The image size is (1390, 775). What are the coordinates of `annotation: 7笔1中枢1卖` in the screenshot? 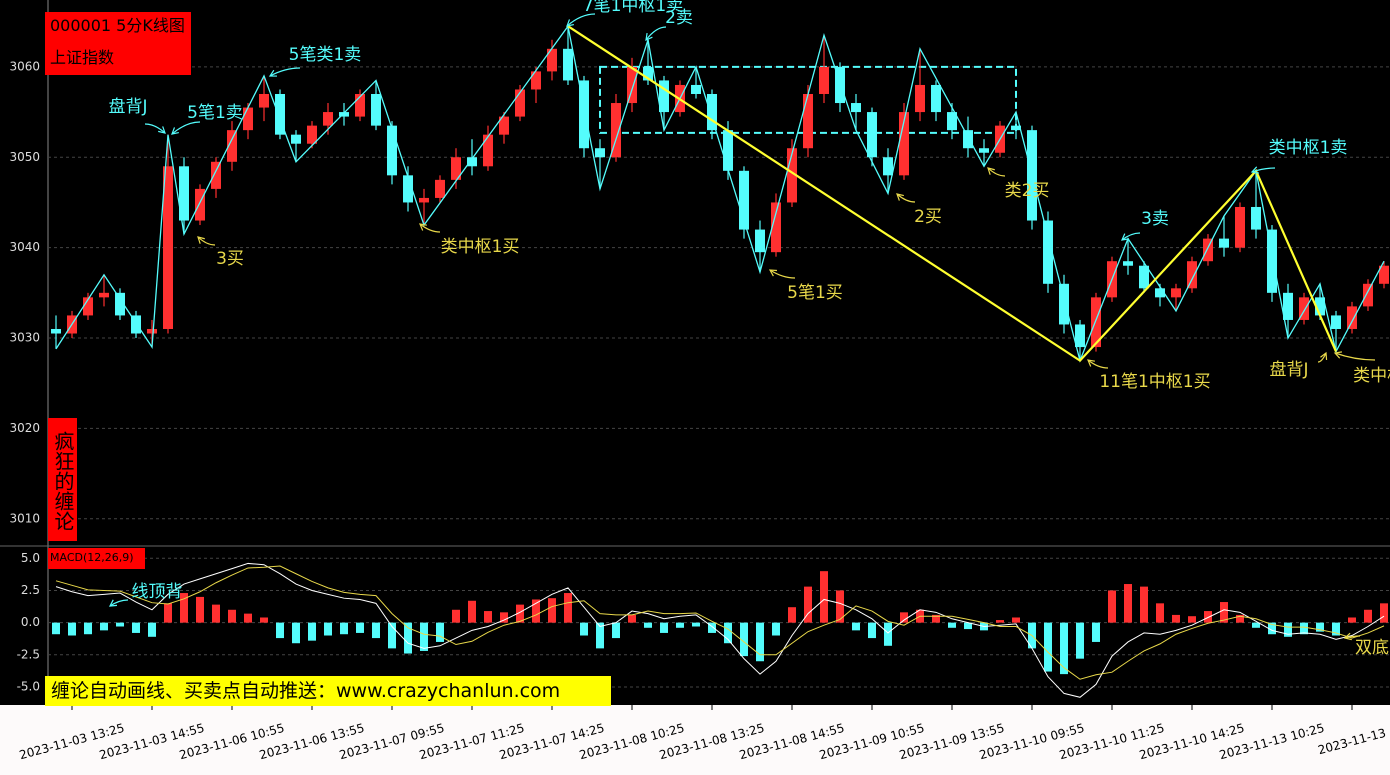 It's located at (633, 8).